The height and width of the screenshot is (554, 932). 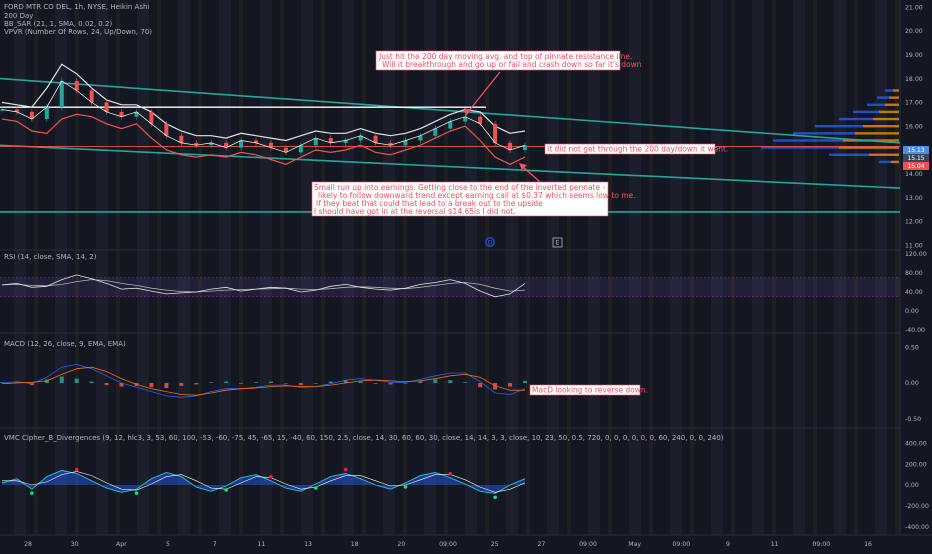 What do you see at coordinates (263, 139) in the screenshot?
I see `bb-lower-band` at bounding box center [263, 139].